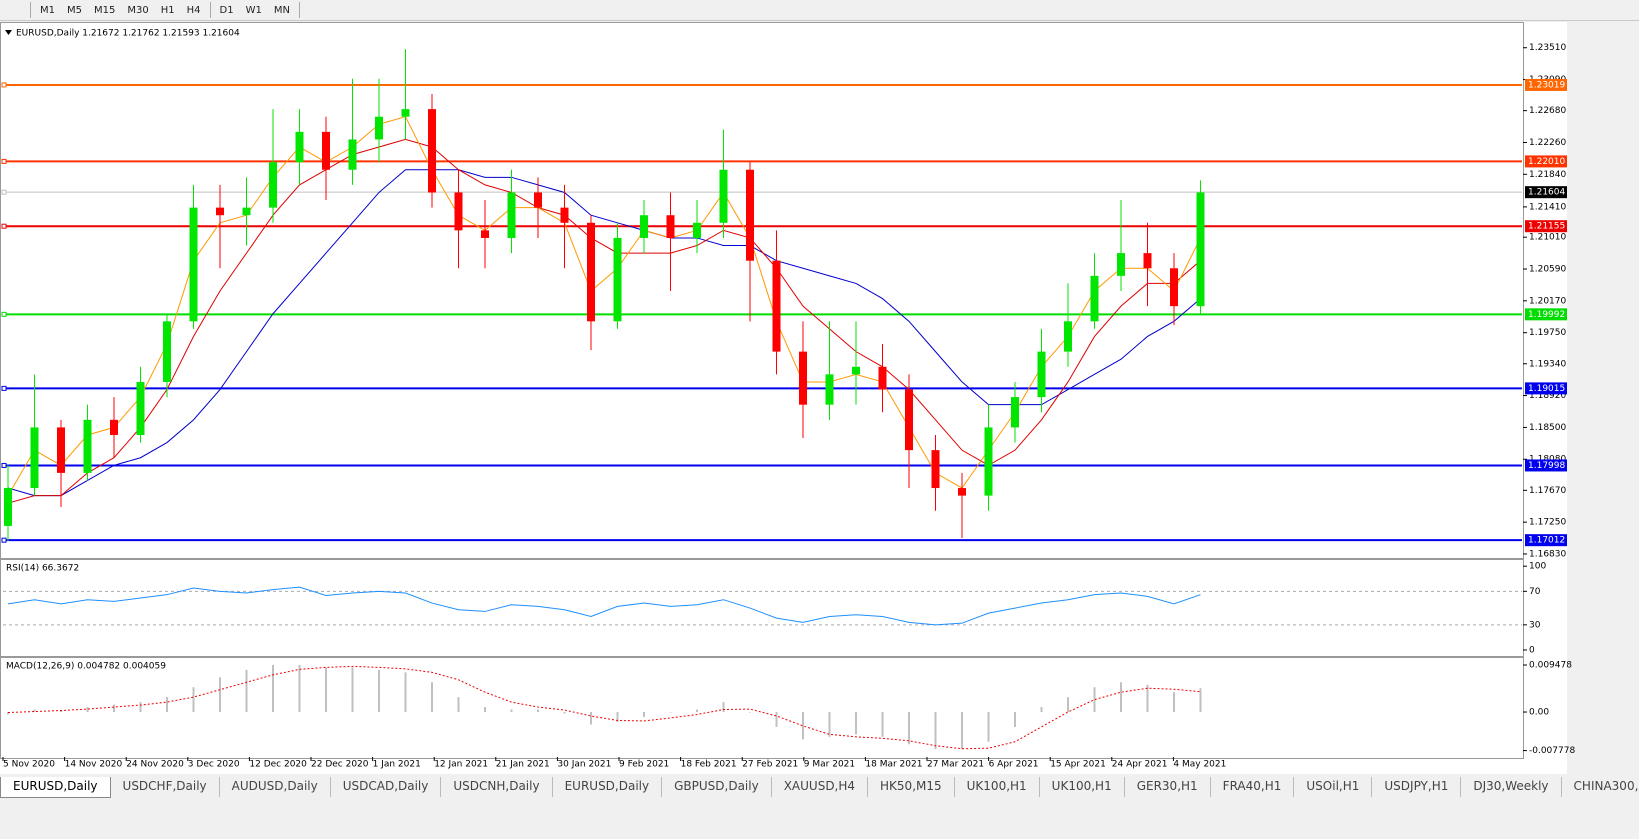 Image resolution: width=1639 pixels, height=839 pixels. I want to click on toolbar: M1 M5 M15 M30 H1 H4 D1 W1 MN, so click(819, 10).